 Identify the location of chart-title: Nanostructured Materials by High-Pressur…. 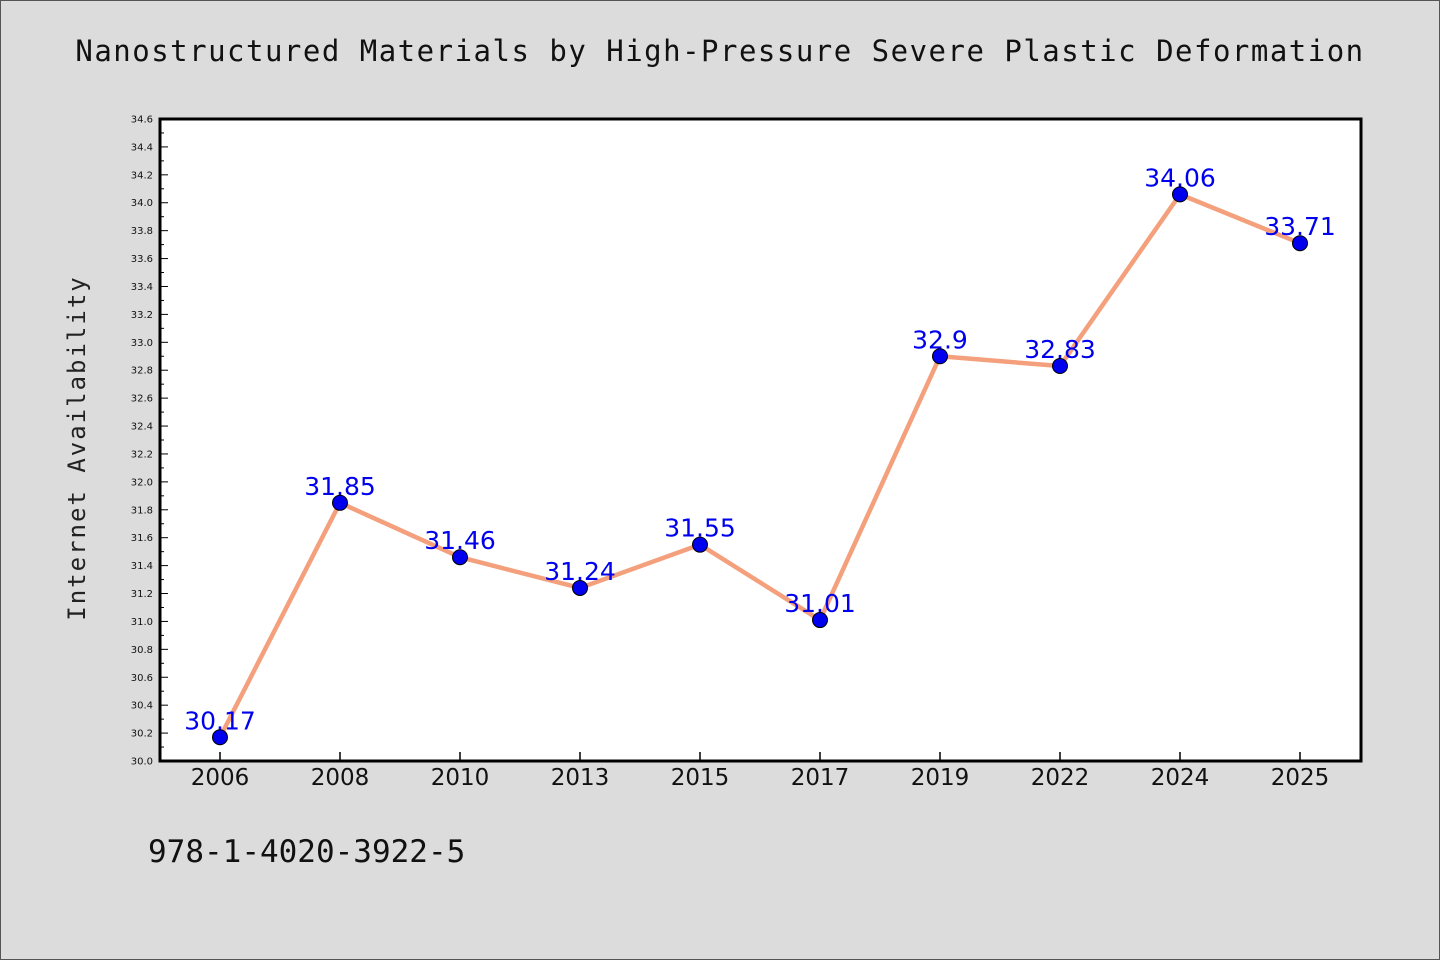
(720, 51).